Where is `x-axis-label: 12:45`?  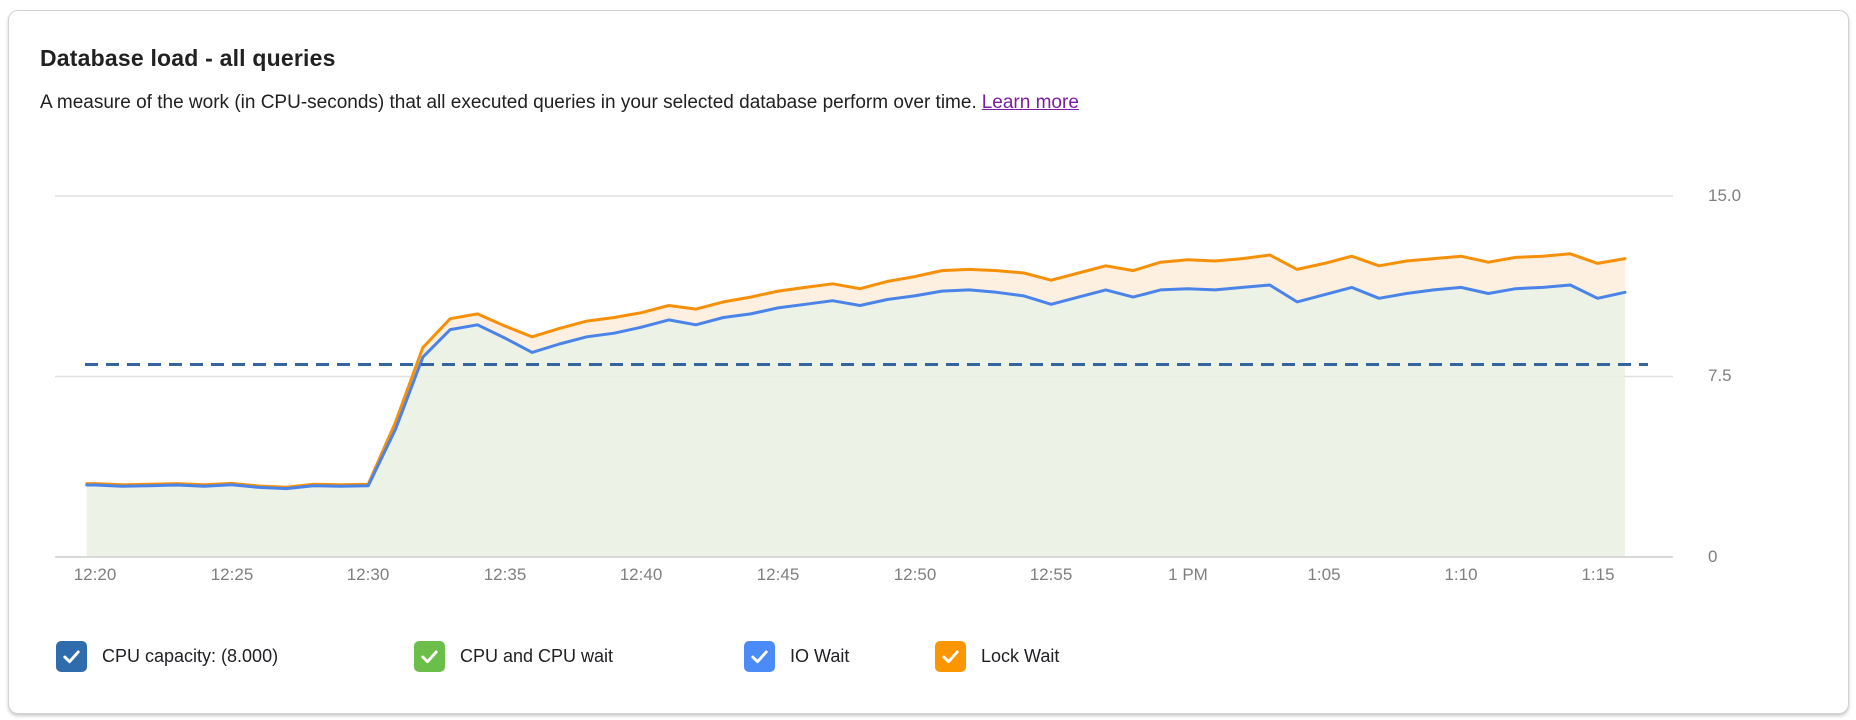 x-axis-label: 12:45 is located at coordinates (778, 574).